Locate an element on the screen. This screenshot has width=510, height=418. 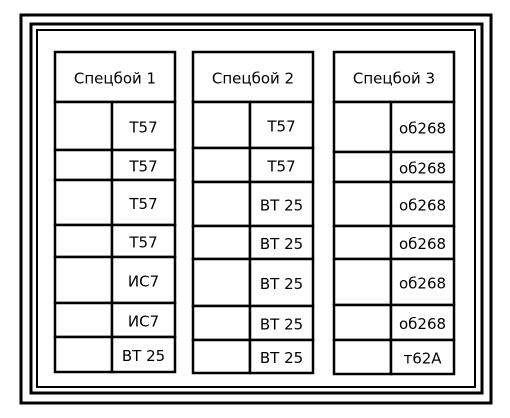
column-title: Спецбой 1 is located at coordinates (115, 79).